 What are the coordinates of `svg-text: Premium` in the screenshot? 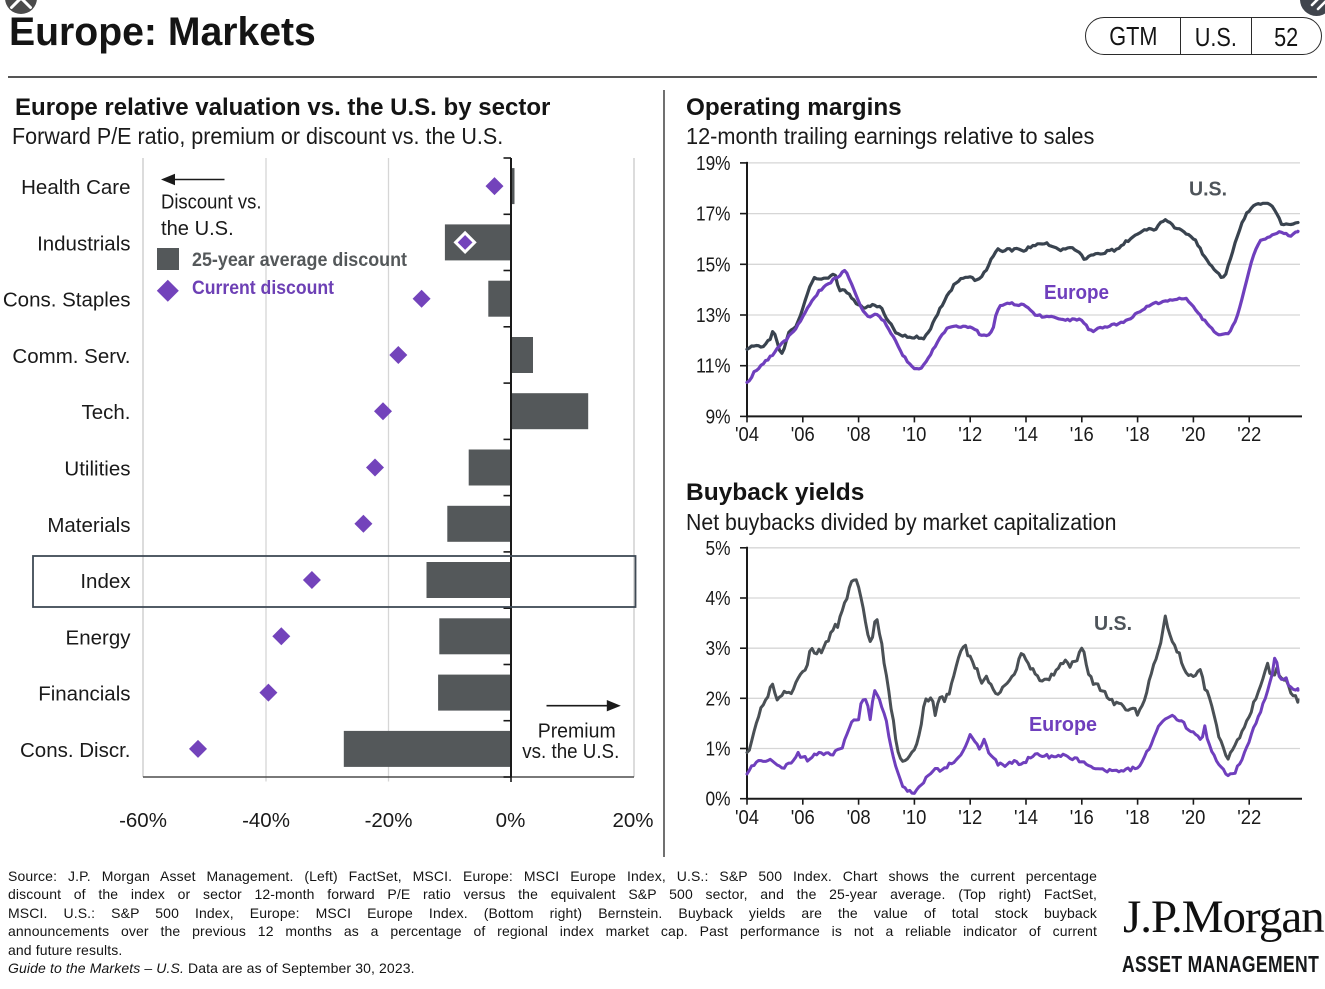 It's located at (577, 731).